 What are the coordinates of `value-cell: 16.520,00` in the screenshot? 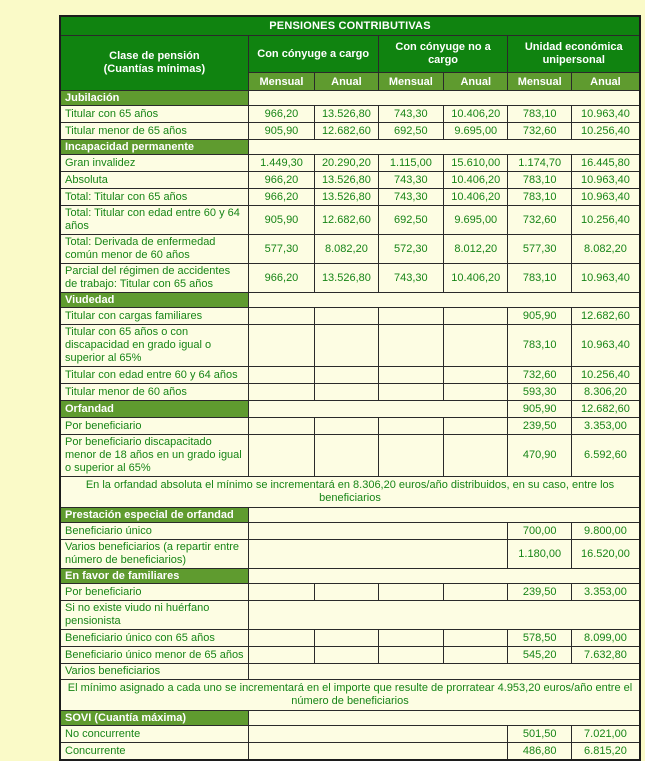 It's located at (605, 554).